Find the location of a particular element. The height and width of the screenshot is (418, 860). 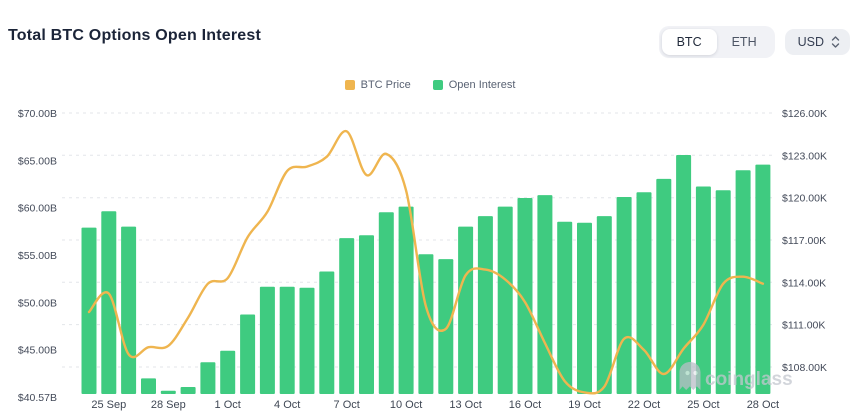

x-axis-tick: 16 Oct is located at coordinates (525, 405).